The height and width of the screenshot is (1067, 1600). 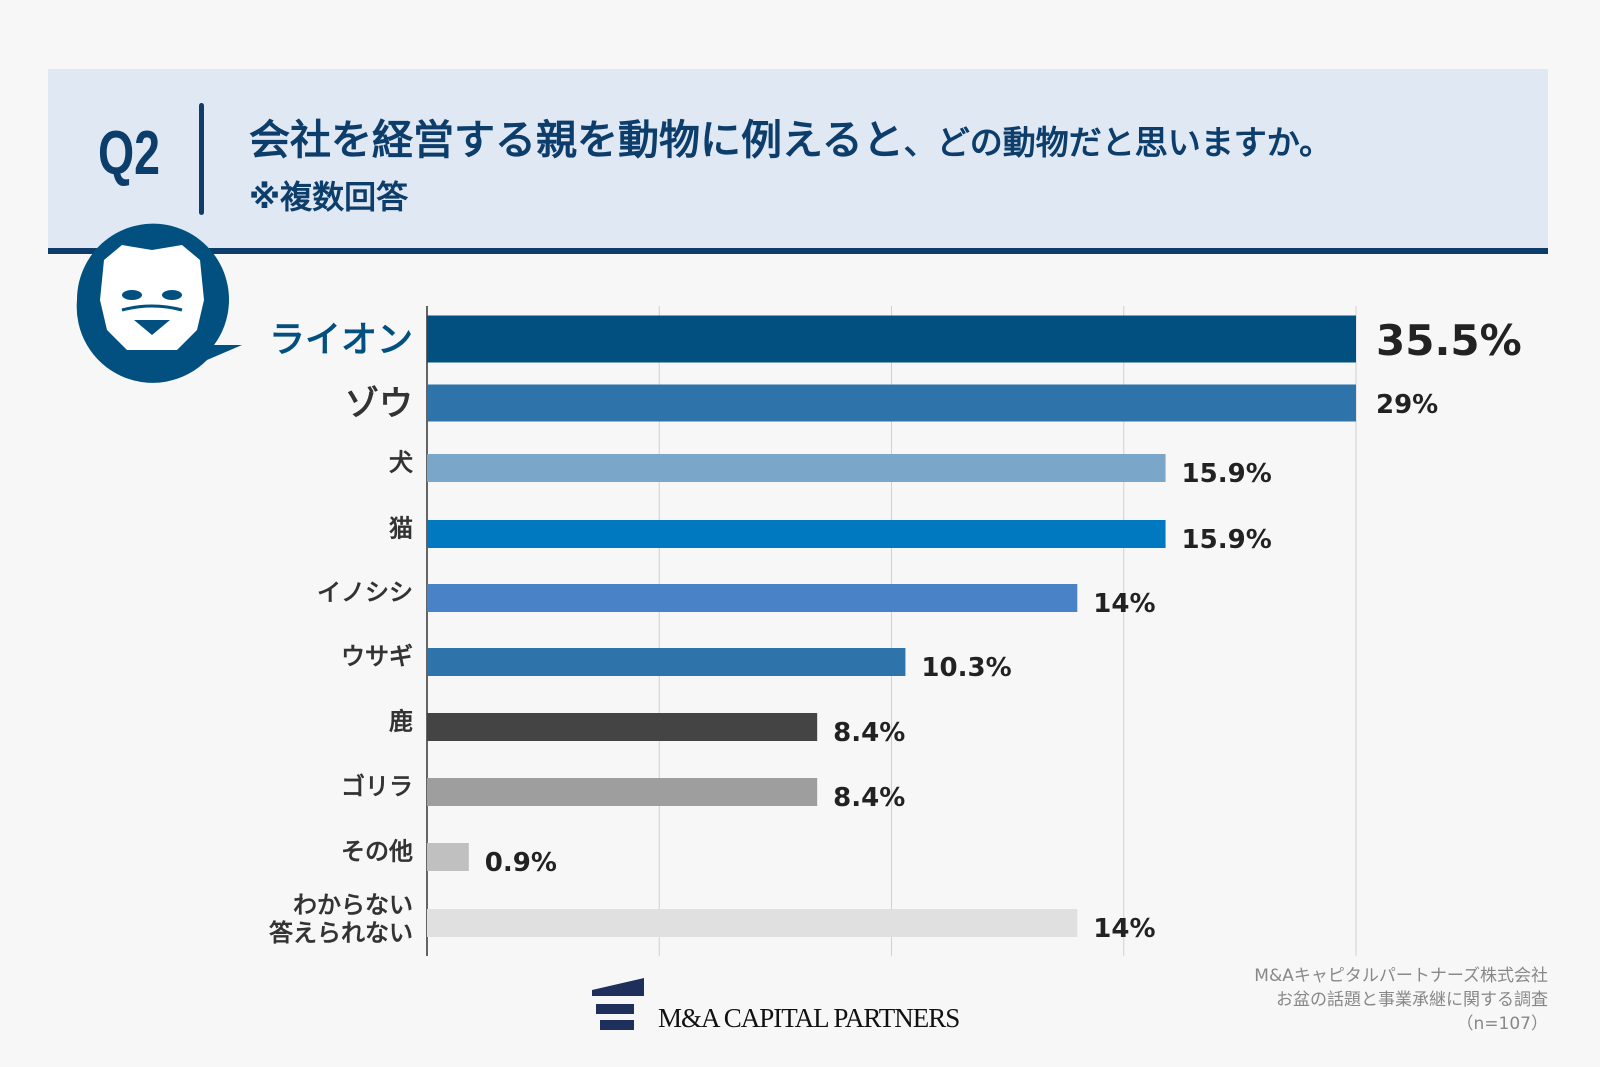 I want to click on question-note: ※複数回答, so click(x=329, y=197).